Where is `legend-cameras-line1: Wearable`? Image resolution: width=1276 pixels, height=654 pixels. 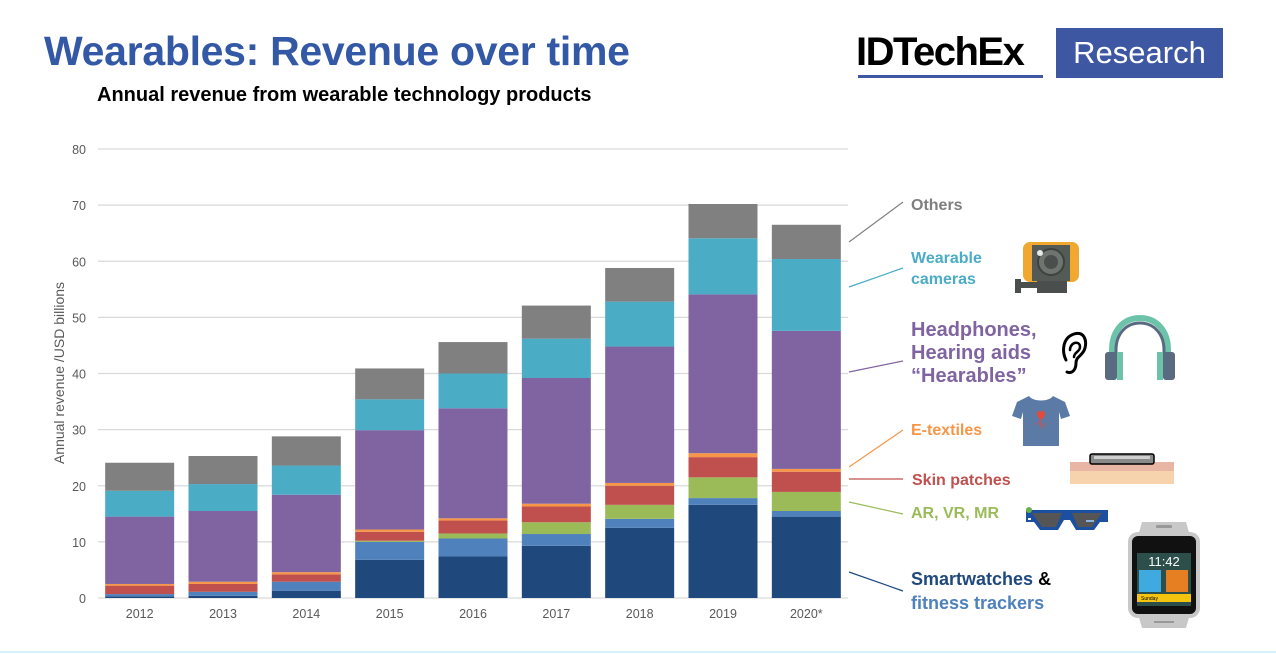 legend-cameras-line1: Wearable is located at coordinates (946, 258).